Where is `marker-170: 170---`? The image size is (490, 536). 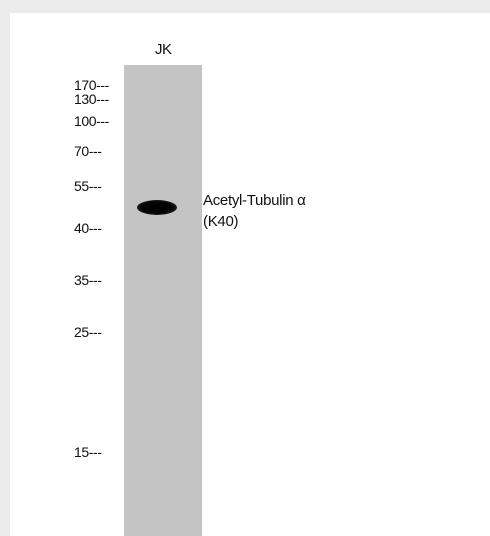
marker-170: 170--- is located at coordinates (91, 85).